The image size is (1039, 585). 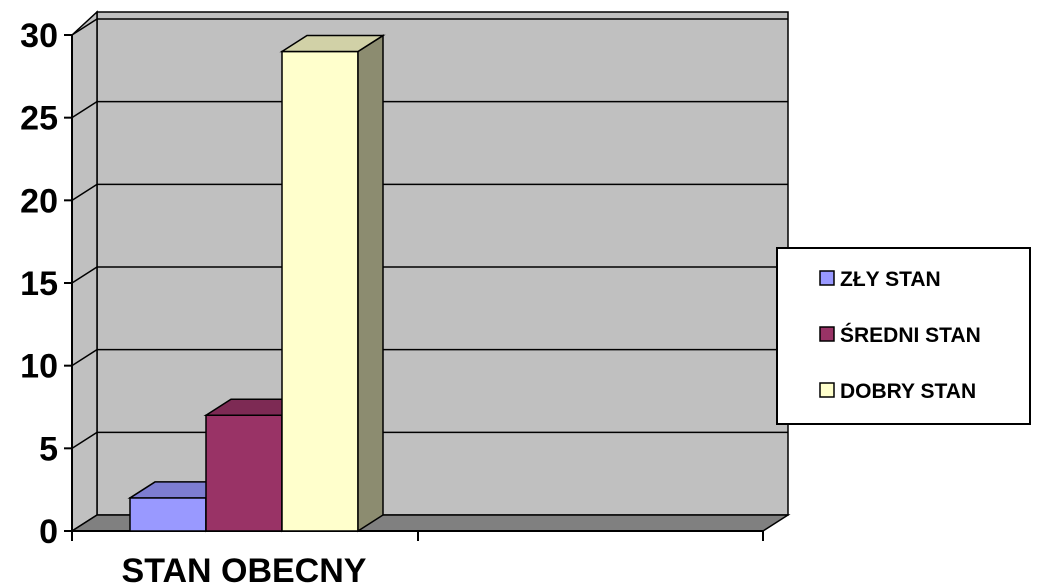 I want to click on legend: ZŁY STAN ŚREDNI STAN DOBRY STAN, so click(x=900, y=335).